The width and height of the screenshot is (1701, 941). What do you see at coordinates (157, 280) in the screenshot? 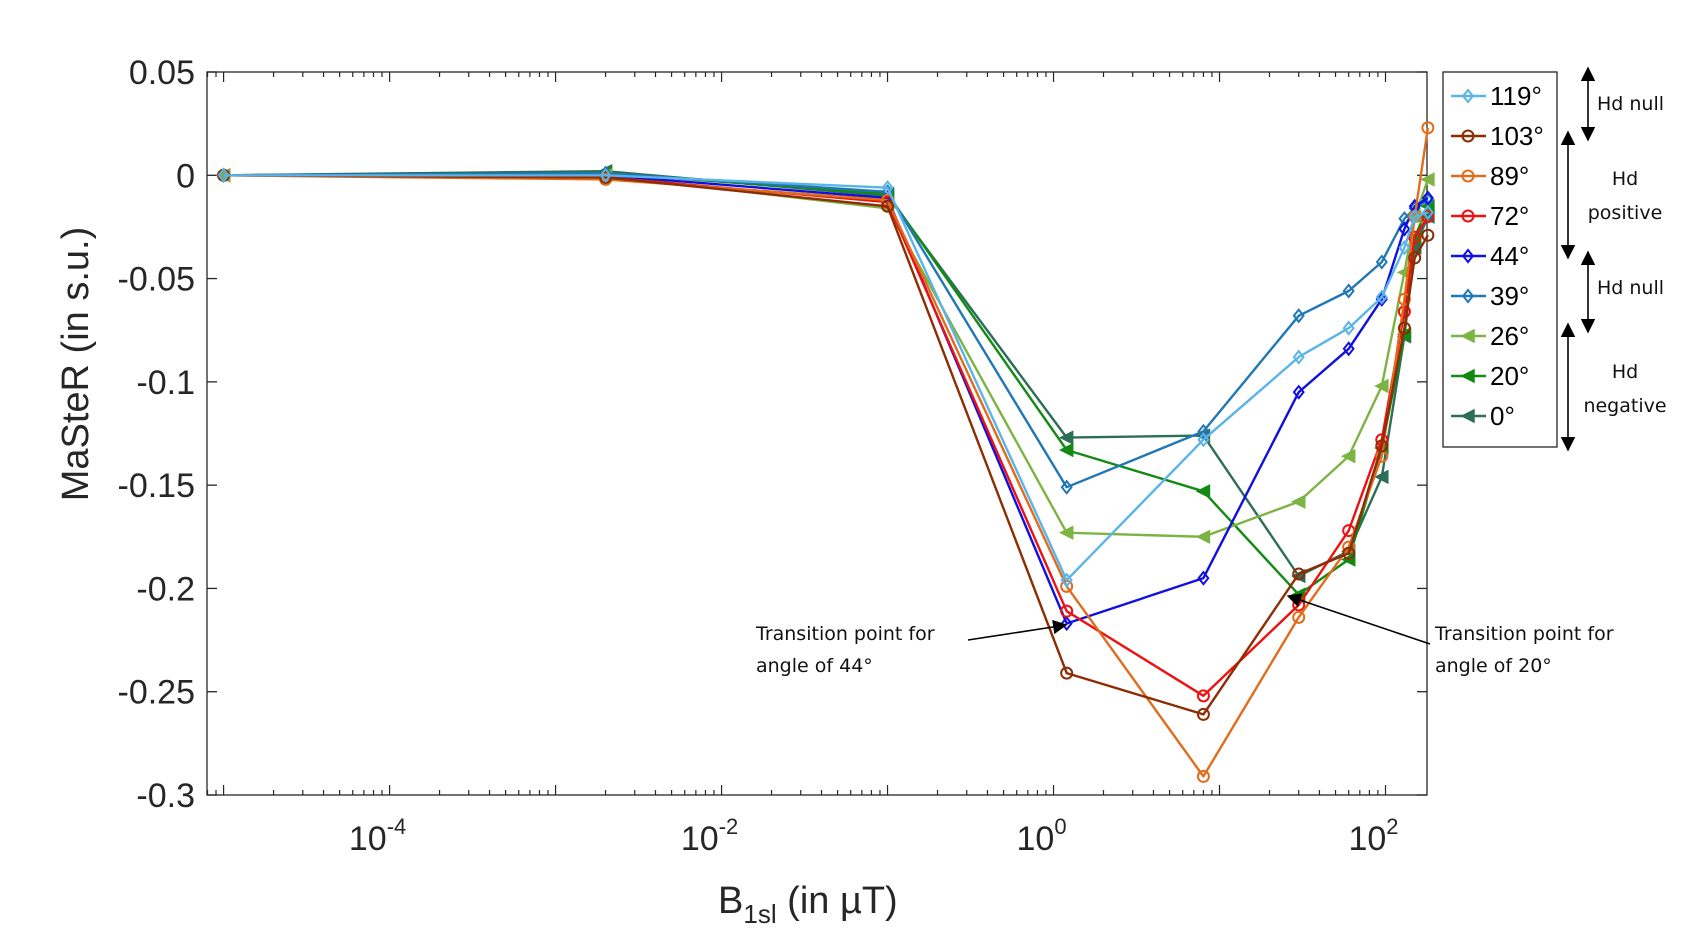
I see `y-tick-label: -0.05` at bounding box center [157, 280].